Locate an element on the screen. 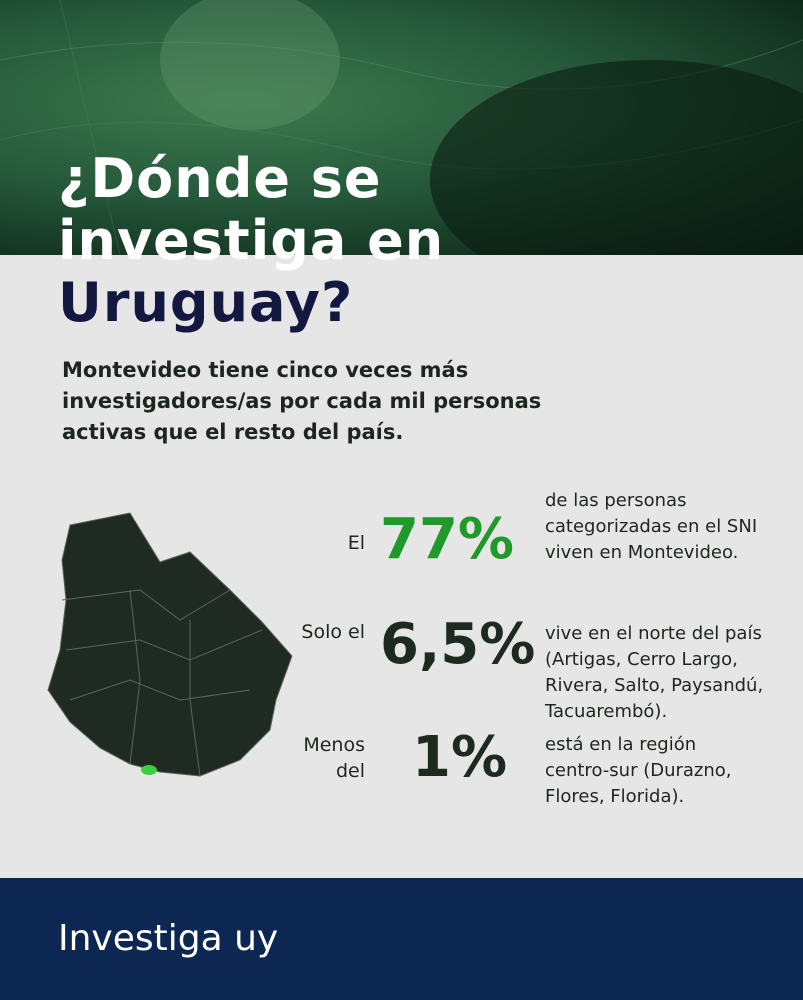  stat-prefix: Solo el is located at coordinates (333, 632).